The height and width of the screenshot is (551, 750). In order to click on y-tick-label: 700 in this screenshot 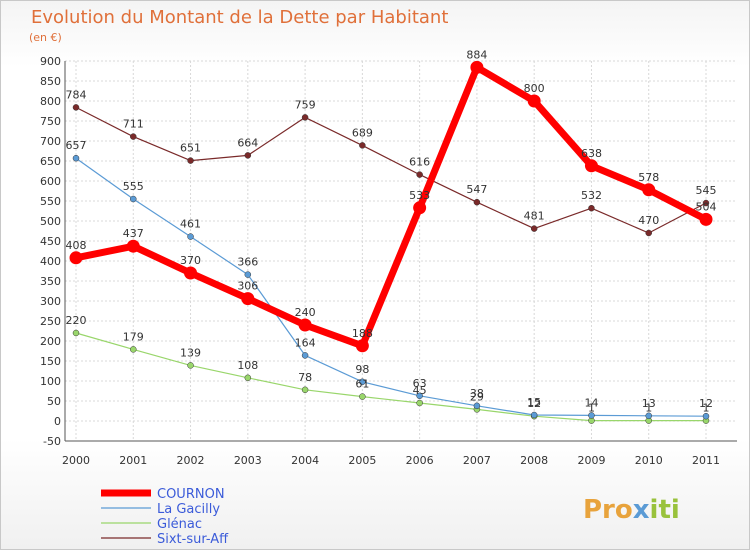, I will do `click(50, 141)`.